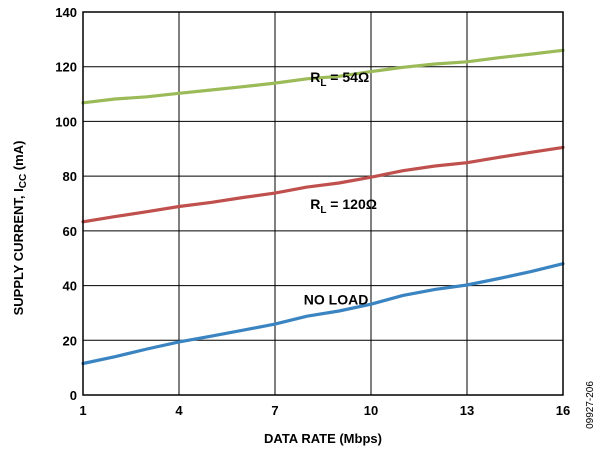 Image resolution: width=597 pixels, height=452 pixels. What do you see at coordinates (66, 67) in the screenshot?
I see `y-tick-label: 120` at bounding box center [66, 67].